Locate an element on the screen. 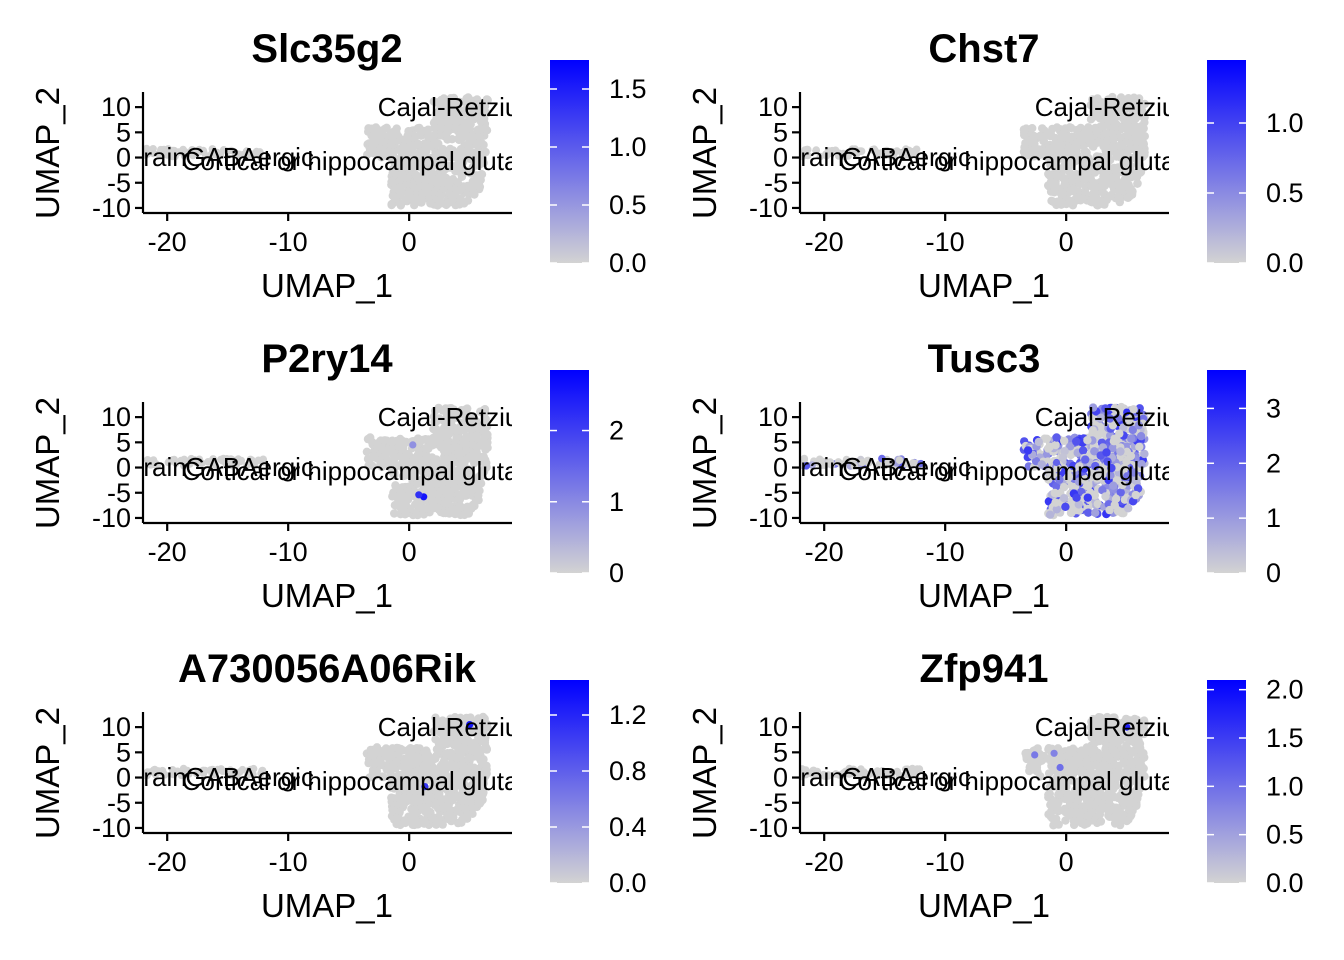 The height and width of the screenshot is (960, 1344). colorbar-tick-label: 0.0 is located at coordinates (628, 263).